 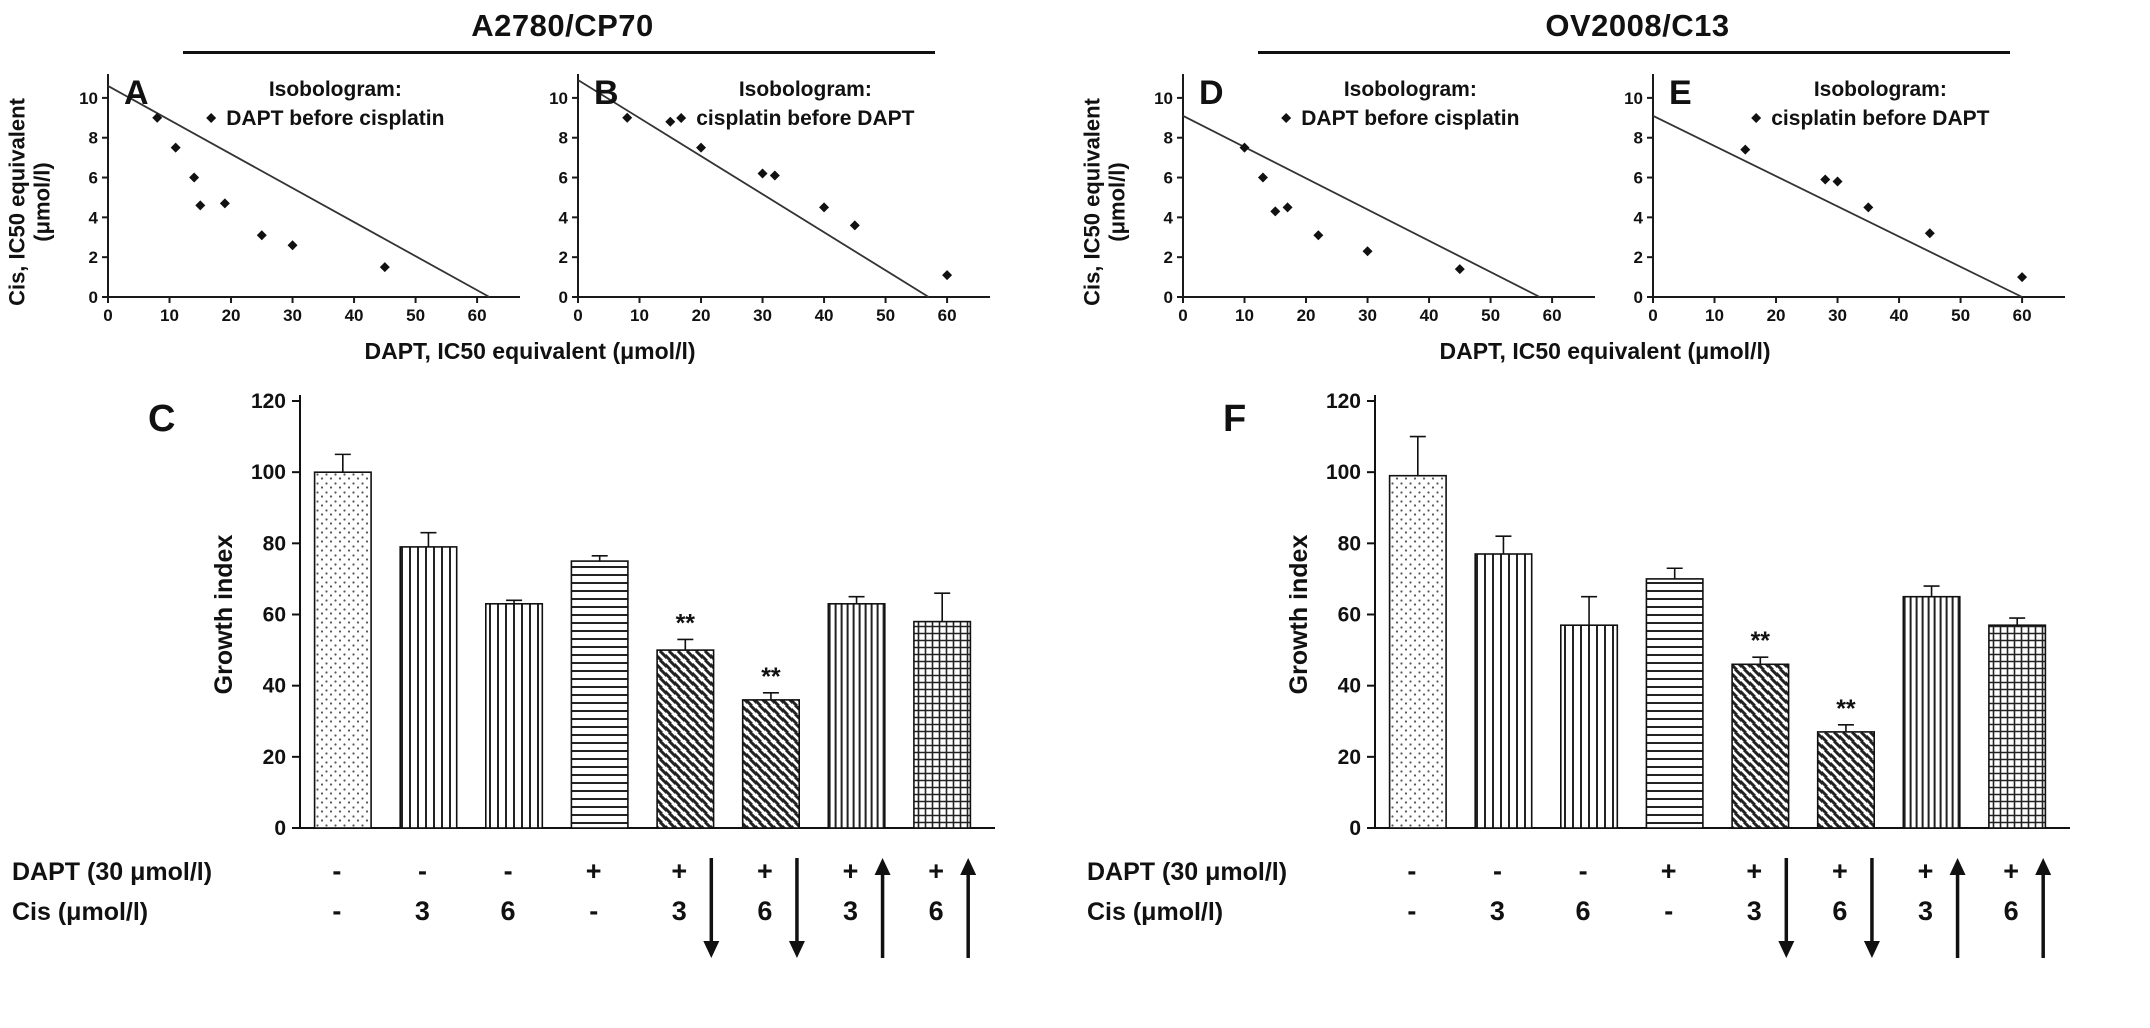 What do you see at coordinates (1187, 872) in the screenshot?
I see `x-row-label: DAPT (30 μmol/l)` at bounding box center [1187, 872].